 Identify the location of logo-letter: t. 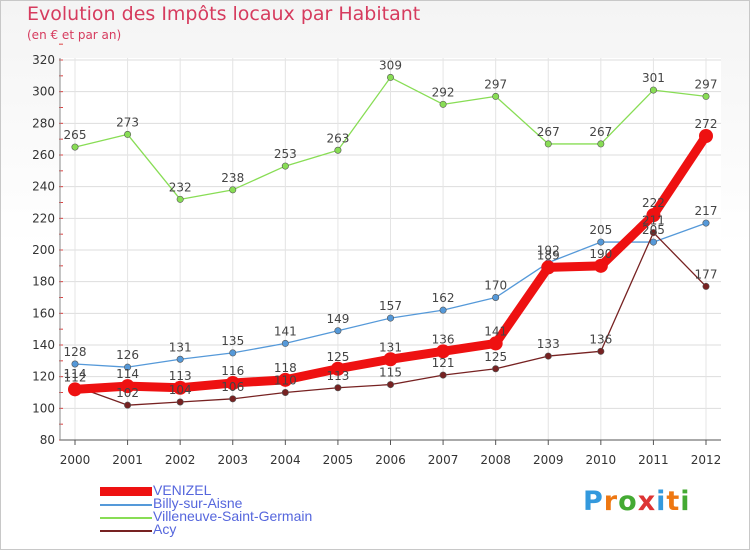
(673, 501).